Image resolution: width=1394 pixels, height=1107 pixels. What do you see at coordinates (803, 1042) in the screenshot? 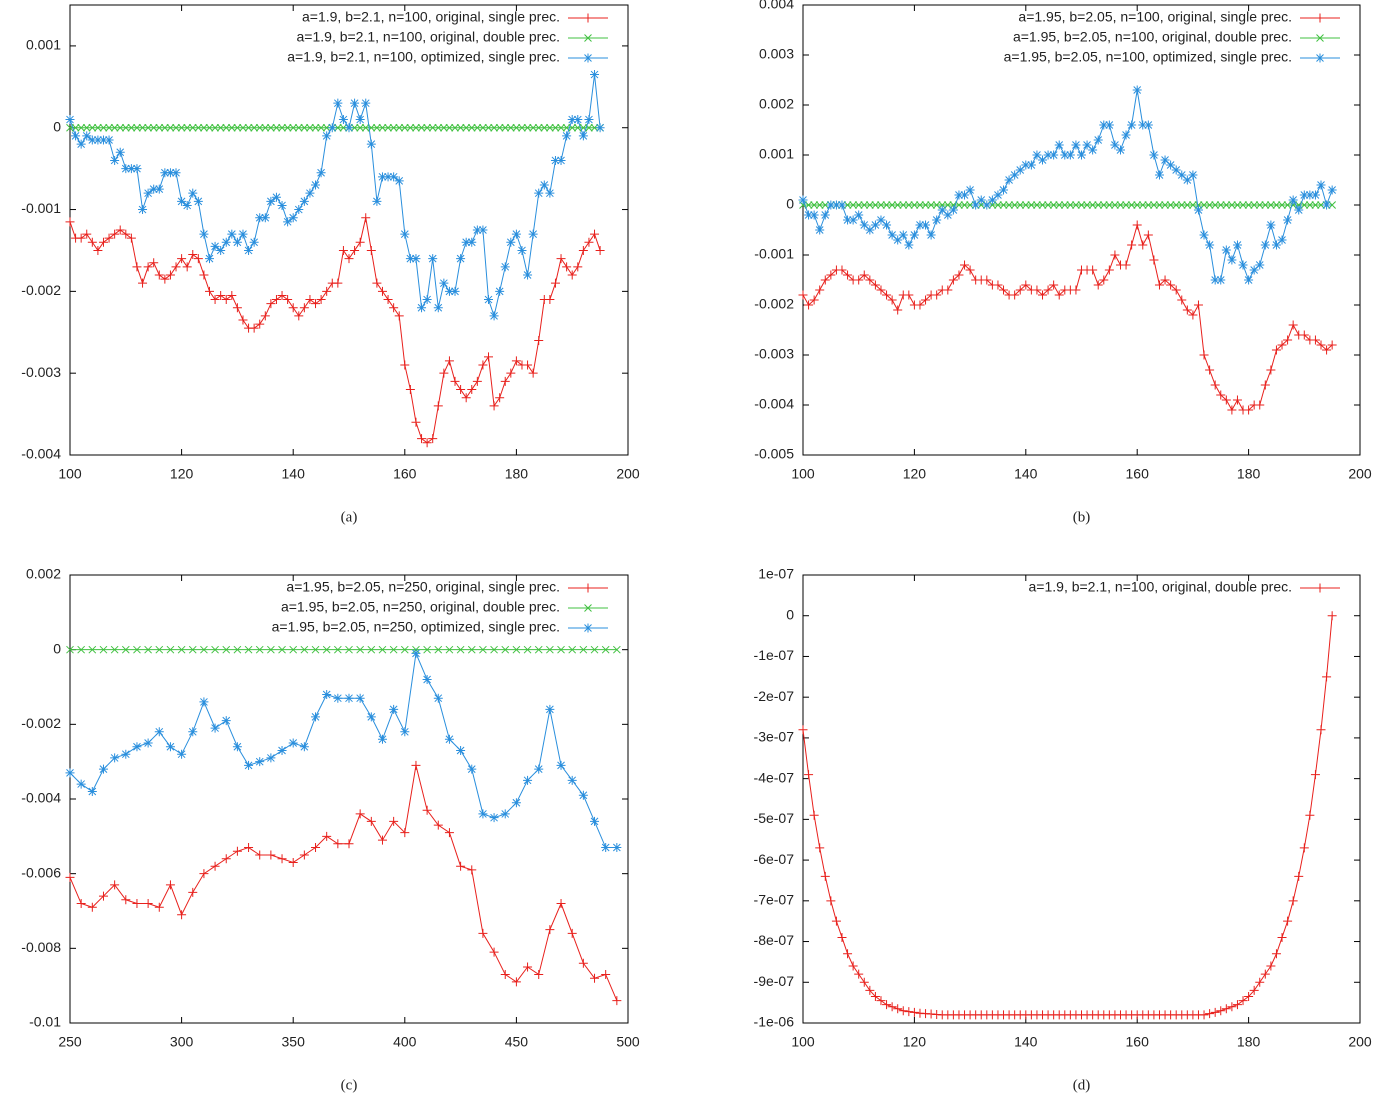
I see `x-tick-label: 100` at bounding box center [803, 1042].